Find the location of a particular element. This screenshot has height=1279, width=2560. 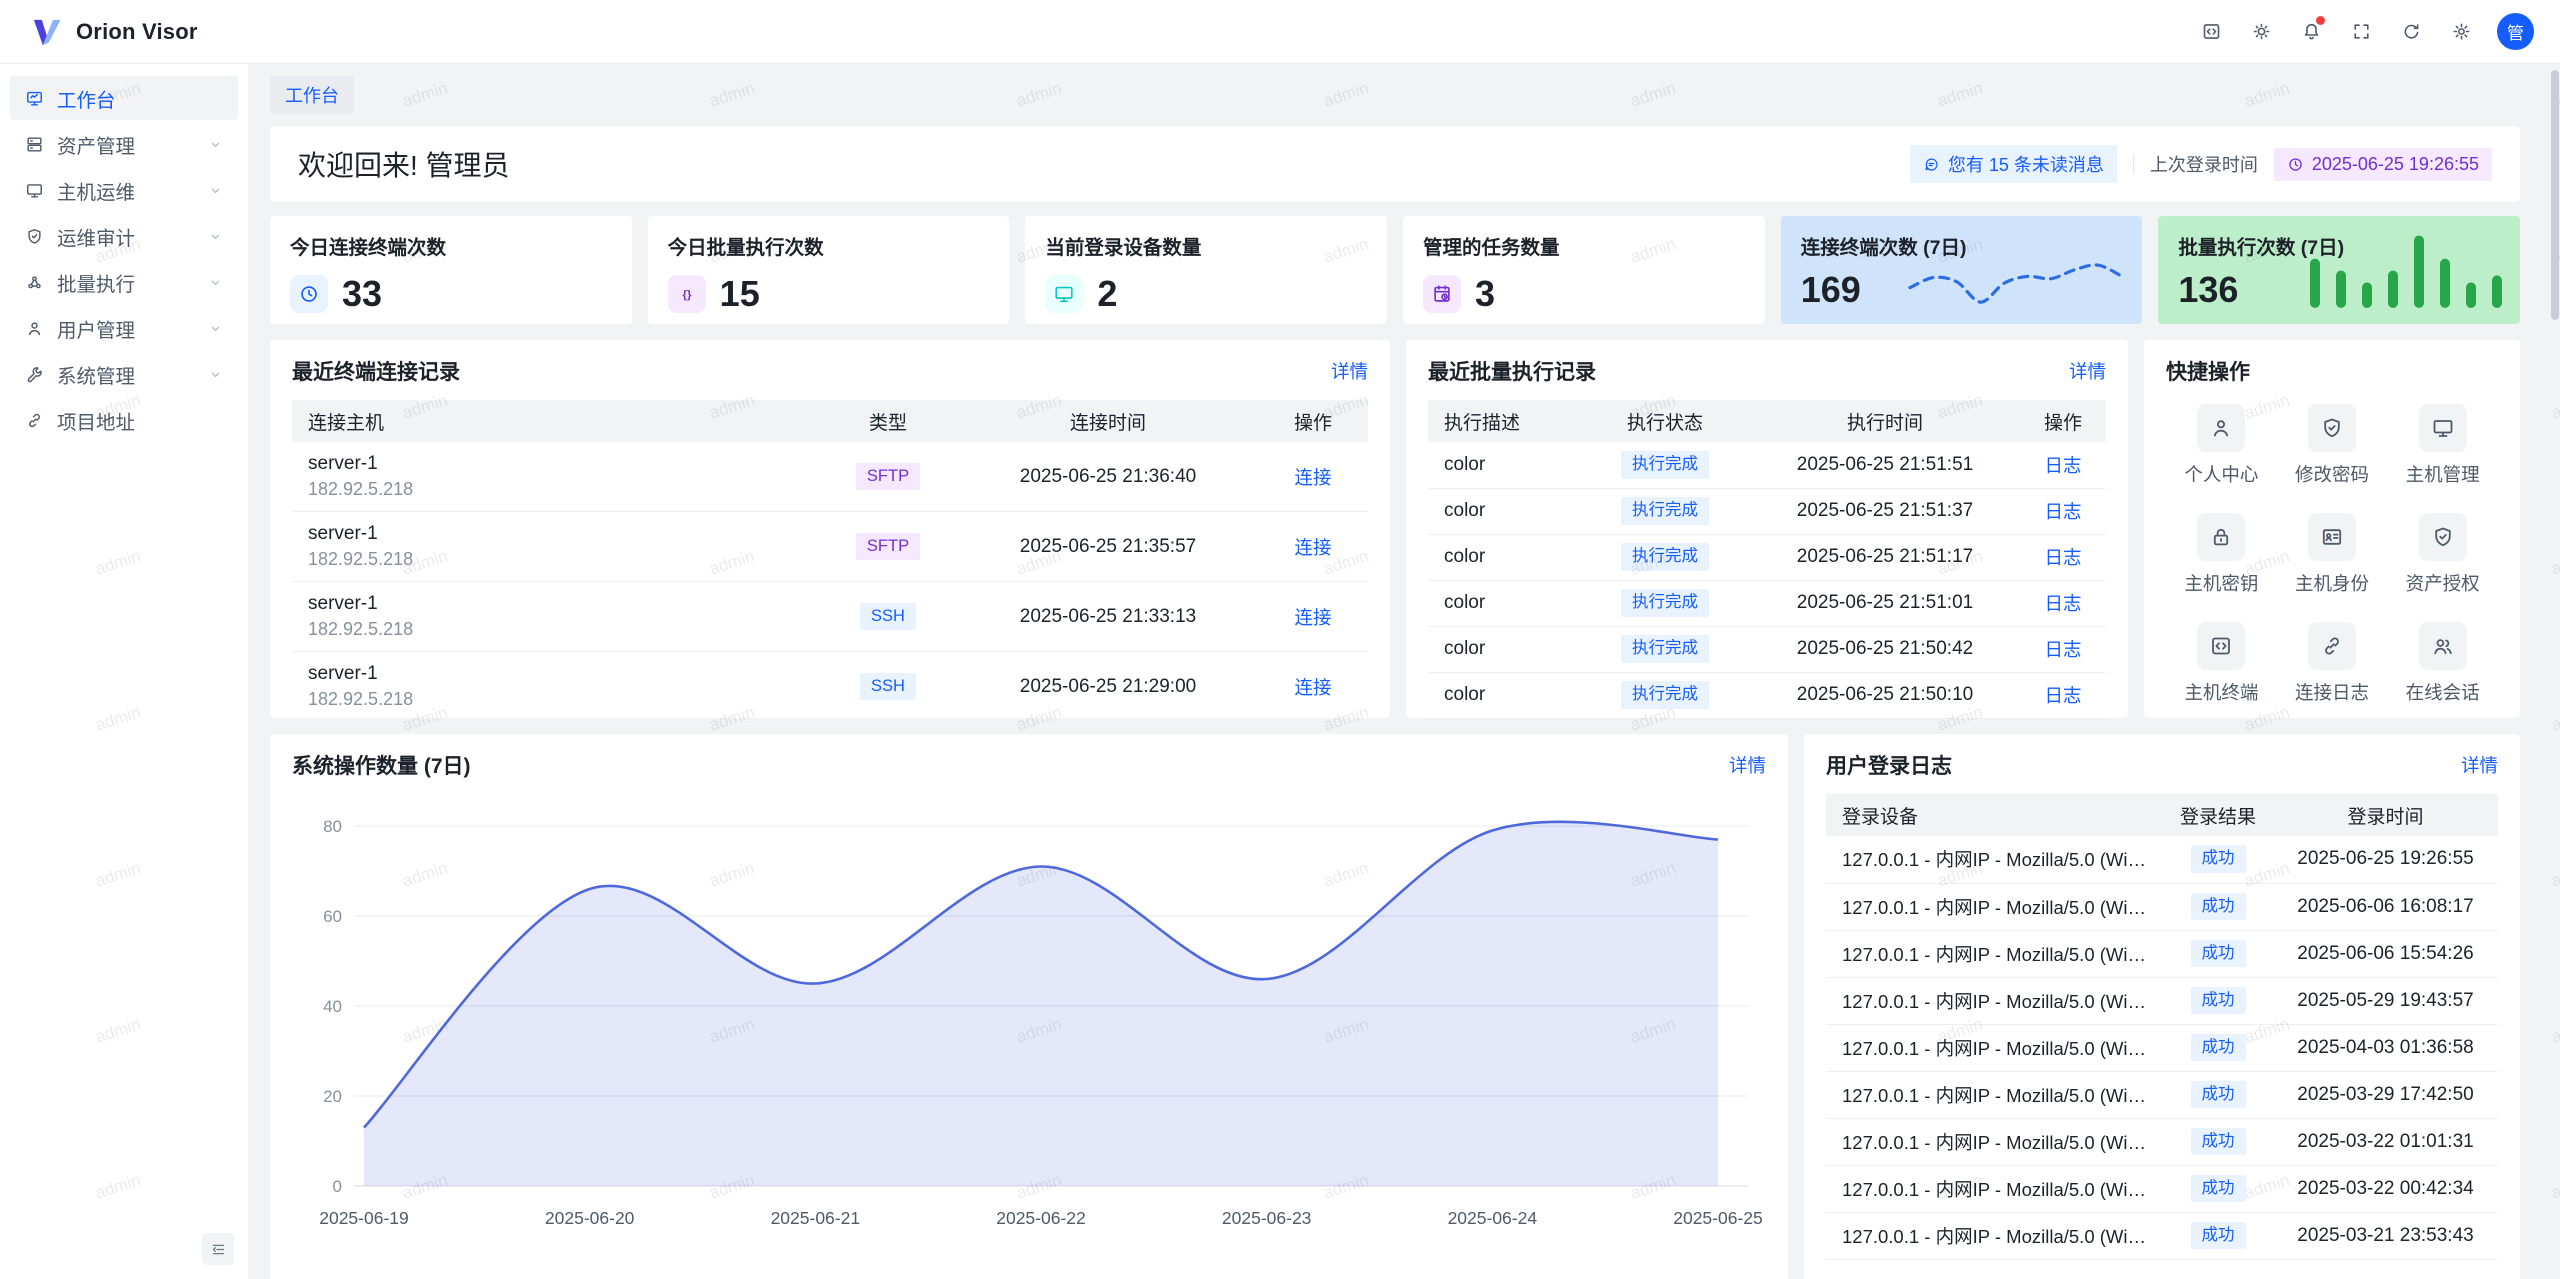

svg-text: 2025-06-25 is located at coordinates (1718, 1218).